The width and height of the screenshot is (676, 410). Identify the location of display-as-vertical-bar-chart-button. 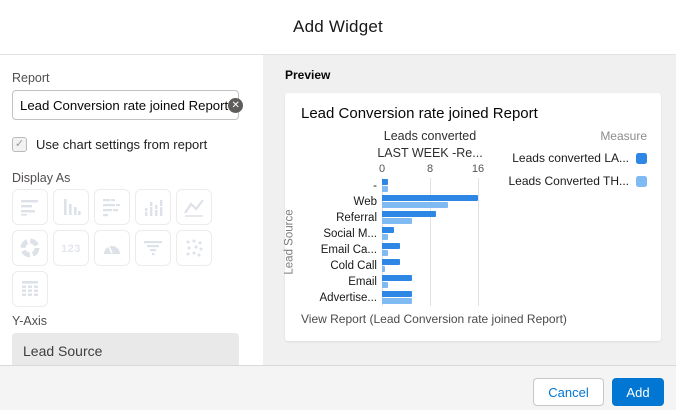
(71, 207).